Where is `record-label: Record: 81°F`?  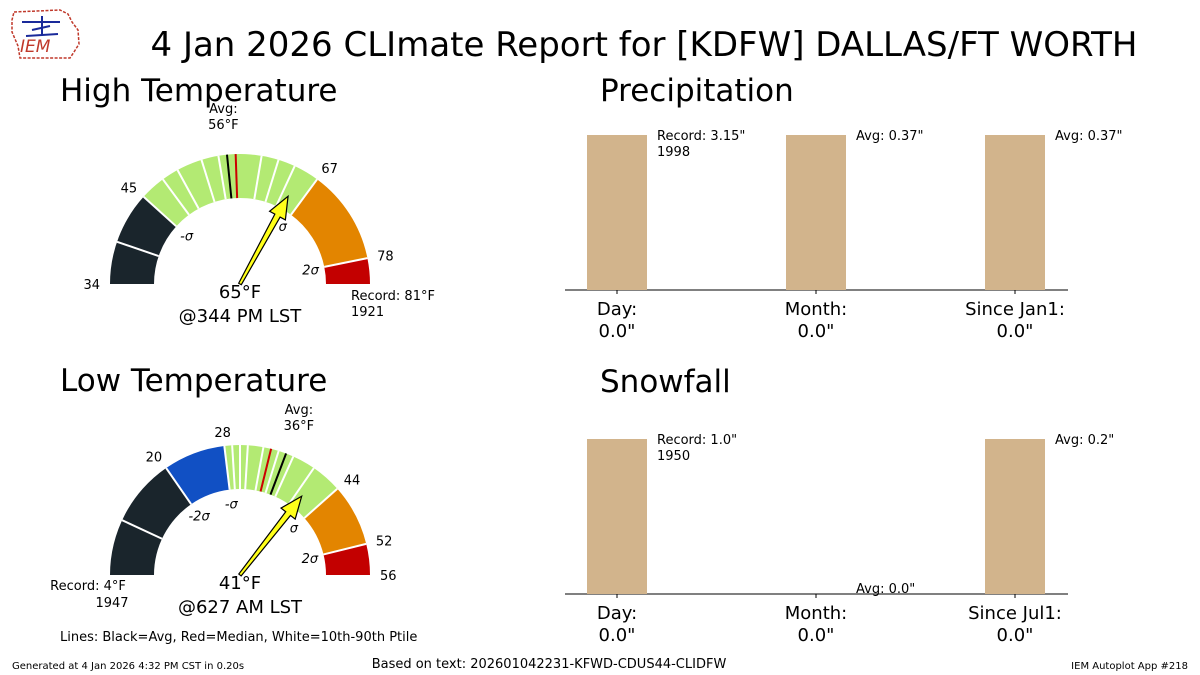
record-label: Record: 81°F is located at coordinates (393, 296).